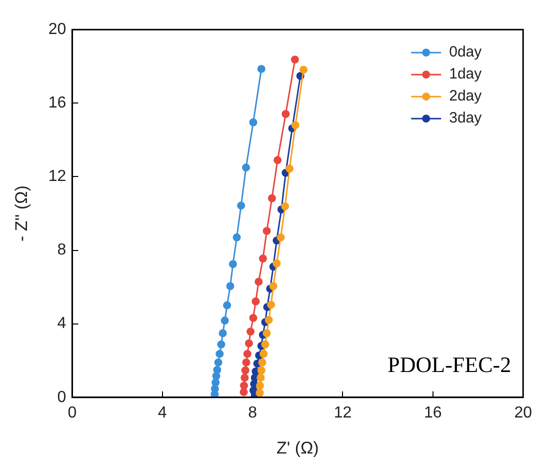  I want to click on y-tick-label: 16, so click(57, 103).